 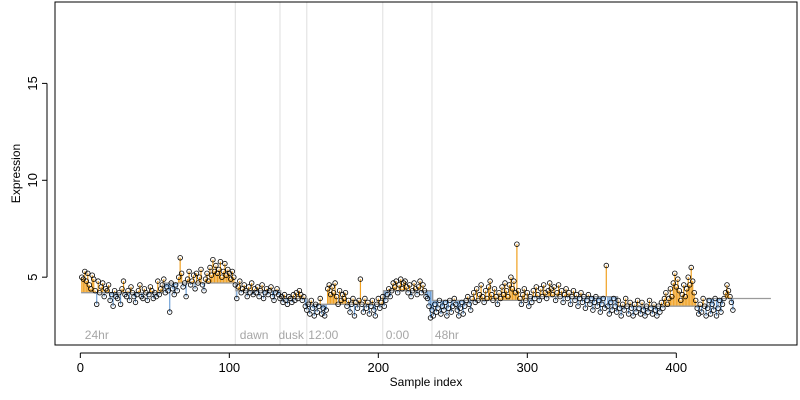 What do you see at coordinates (32, 277) in the screenshot?
I see `y-tick-label: 5` at bounding box center [32, 277].